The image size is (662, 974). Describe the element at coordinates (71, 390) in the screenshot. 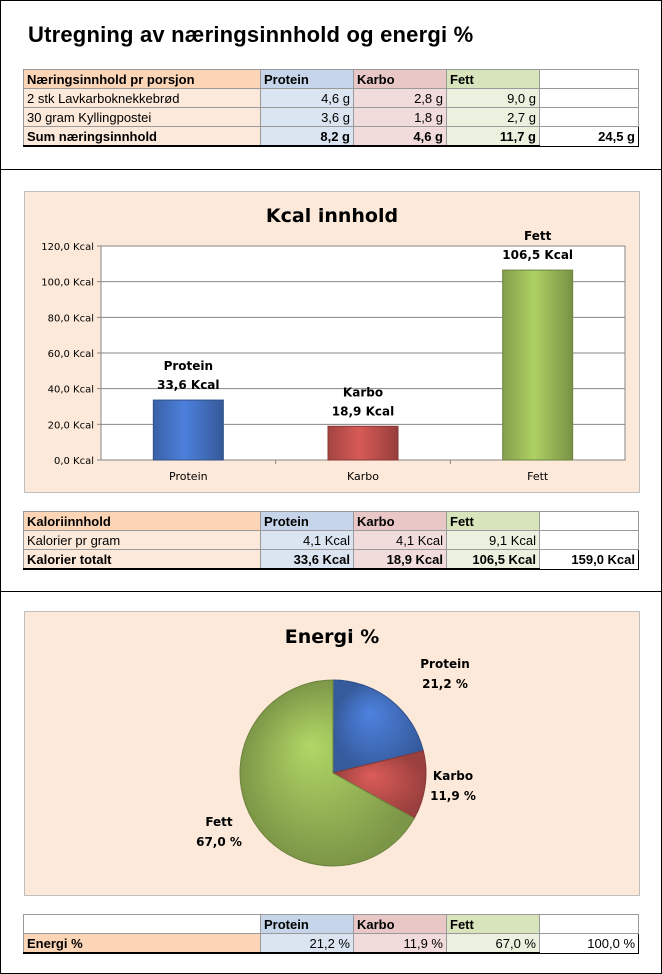

I see `y-tick-label: 40,0 Kcal` at that location.